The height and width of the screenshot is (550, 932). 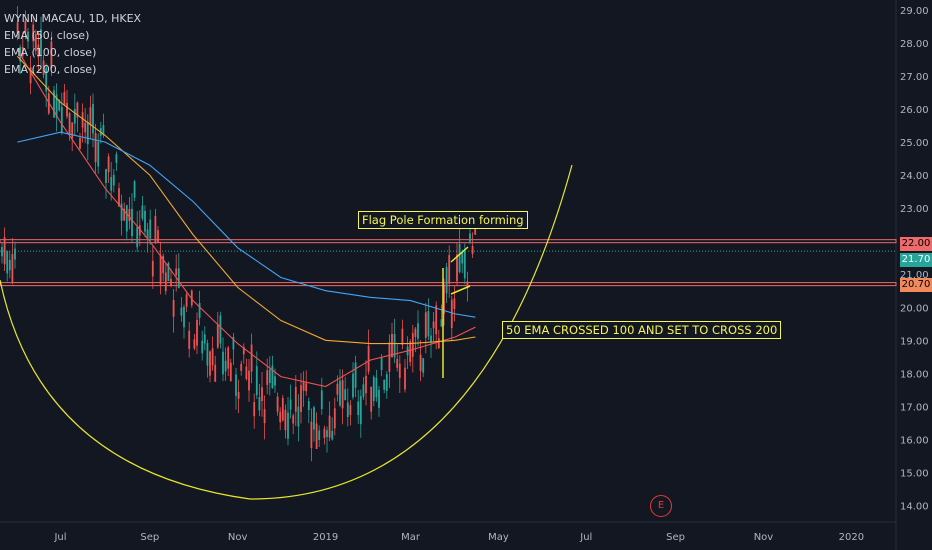 I want to click on legend-symbol: WYNN MACAU, 1D, HKEX, so click(x=73, y=18).